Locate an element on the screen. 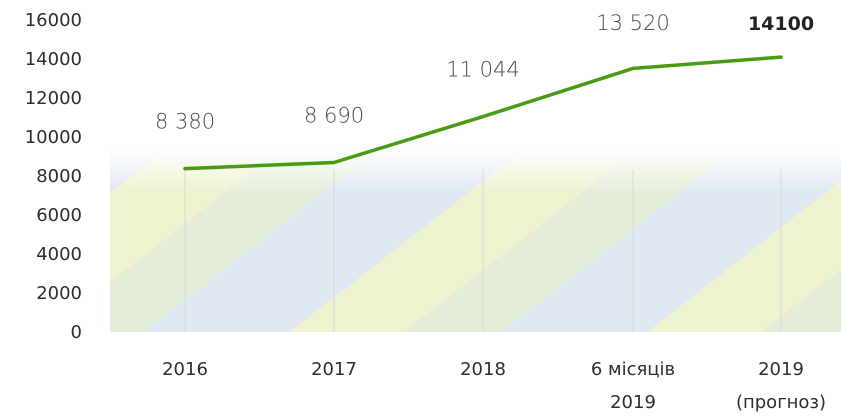  data-label: 11 044 is located at coordinates (482, 70).